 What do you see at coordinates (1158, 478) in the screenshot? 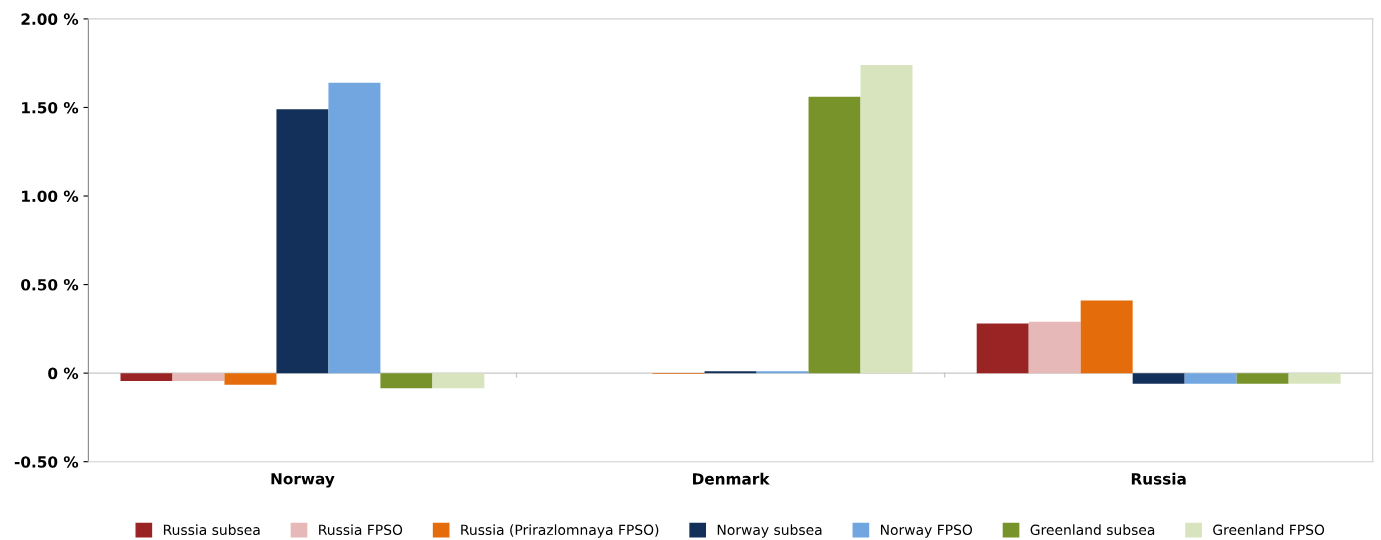
I see `x-tick-label: Russia` at bounding box center [1158, 478].